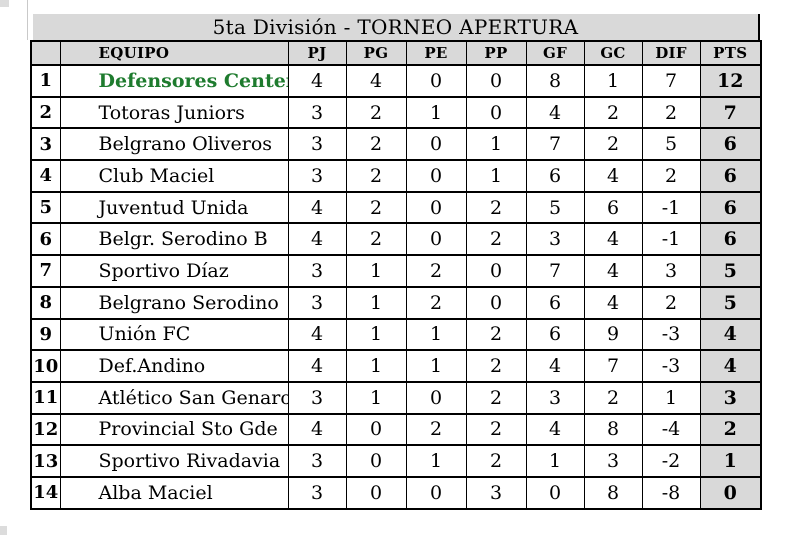  Describe the element at coordinates (317, 53) in the screenshot. I see `header-pj: PJ` at that location.